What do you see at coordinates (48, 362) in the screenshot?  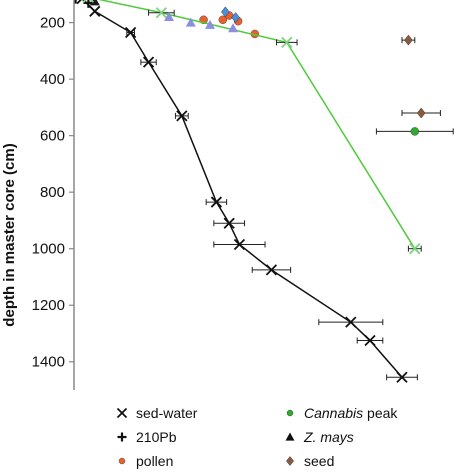 I see `y-tick-label: 1400` at bounding box center [48, 362].